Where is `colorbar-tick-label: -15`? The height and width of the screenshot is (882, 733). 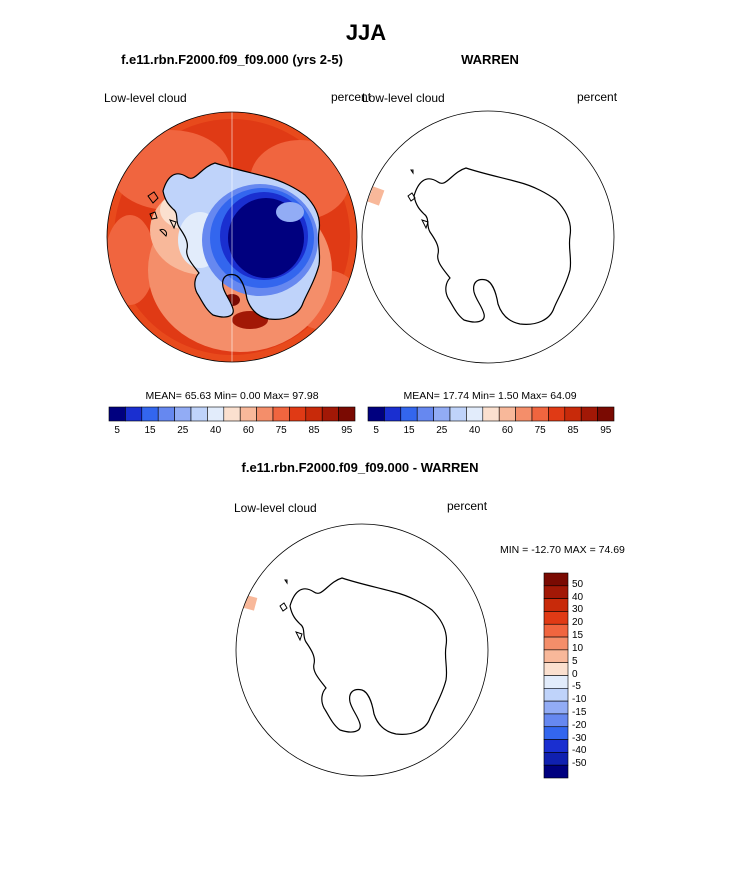 colorbar-tick-label: -15 is located at coordinates (579, 712).